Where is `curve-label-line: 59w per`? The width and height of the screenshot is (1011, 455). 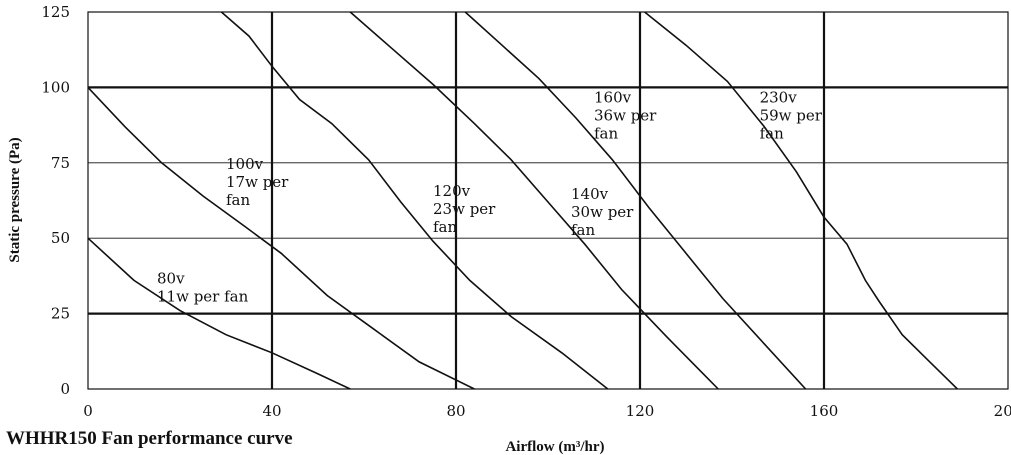
curve-label-line: 59w per is located at coordinates (791, 115).